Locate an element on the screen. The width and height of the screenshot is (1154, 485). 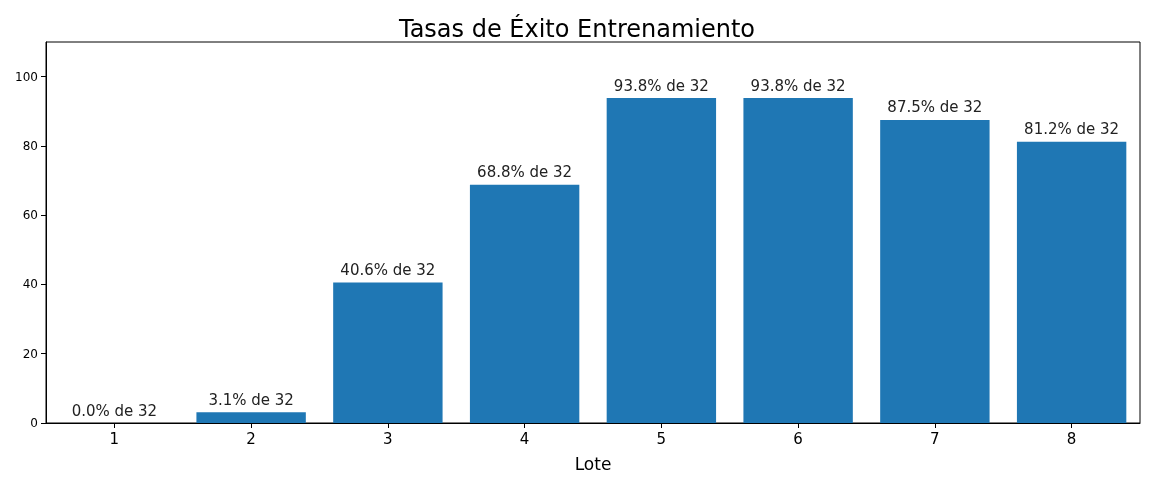
data-label: 3.1% de 32 is located at coordinates (251, 399).